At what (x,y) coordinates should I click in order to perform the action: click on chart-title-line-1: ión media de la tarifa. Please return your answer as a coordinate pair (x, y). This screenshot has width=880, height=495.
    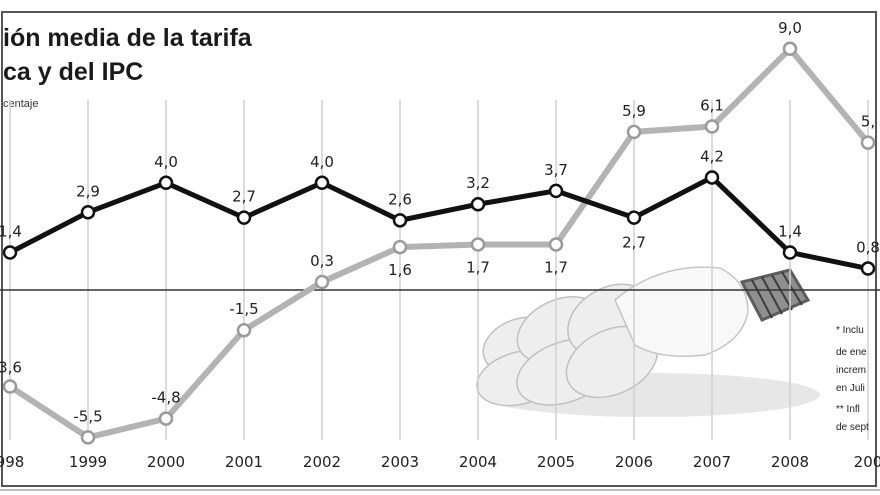
    Looking at the image, I should click on (128, 38).